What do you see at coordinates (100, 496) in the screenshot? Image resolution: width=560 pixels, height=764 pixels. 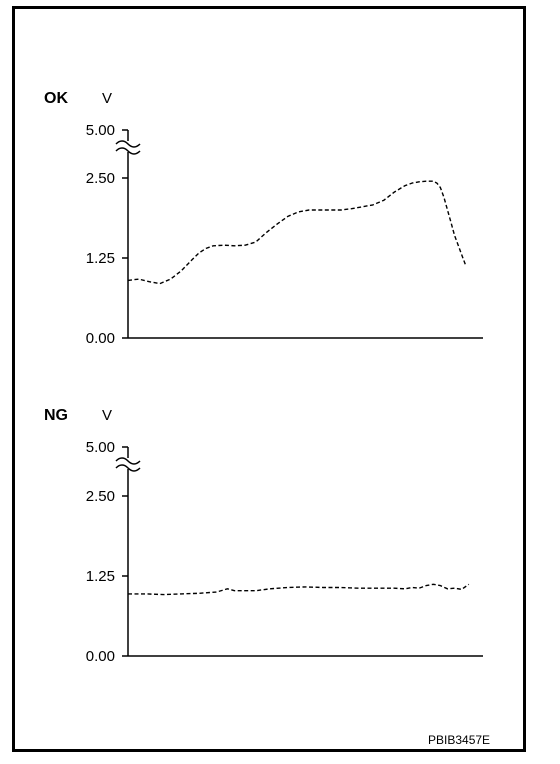 I see `ng-y-tick-label: 2.50` at bounding box center [100, 496].